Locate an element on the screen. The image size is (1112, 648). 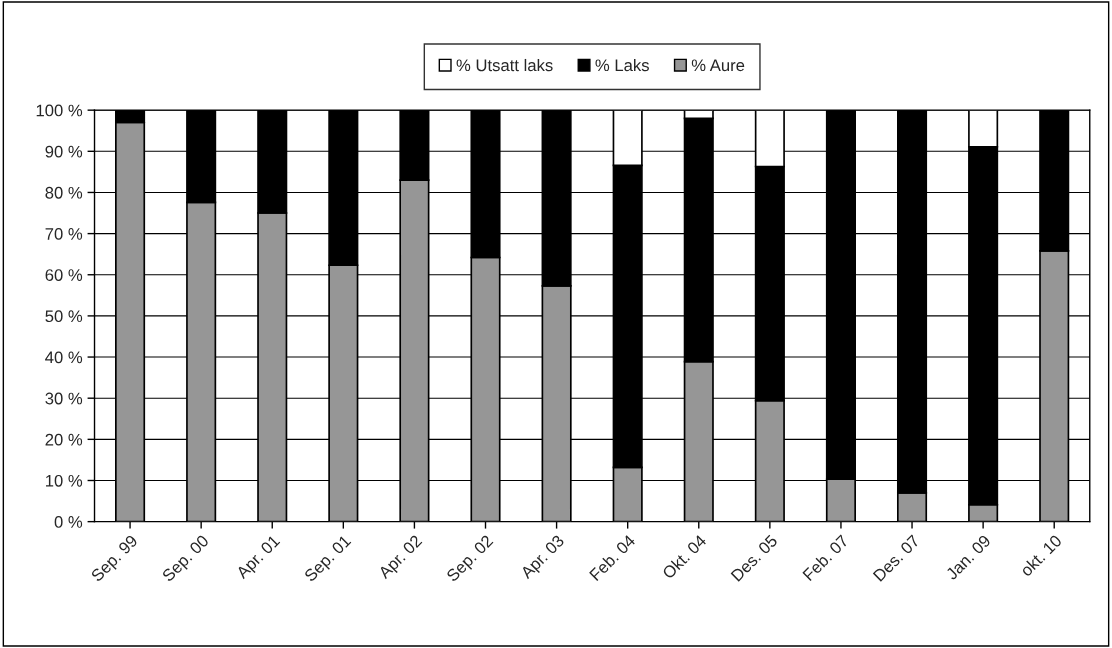
x-tick-label: Apr. 02 is located at coordinates (401, 558).